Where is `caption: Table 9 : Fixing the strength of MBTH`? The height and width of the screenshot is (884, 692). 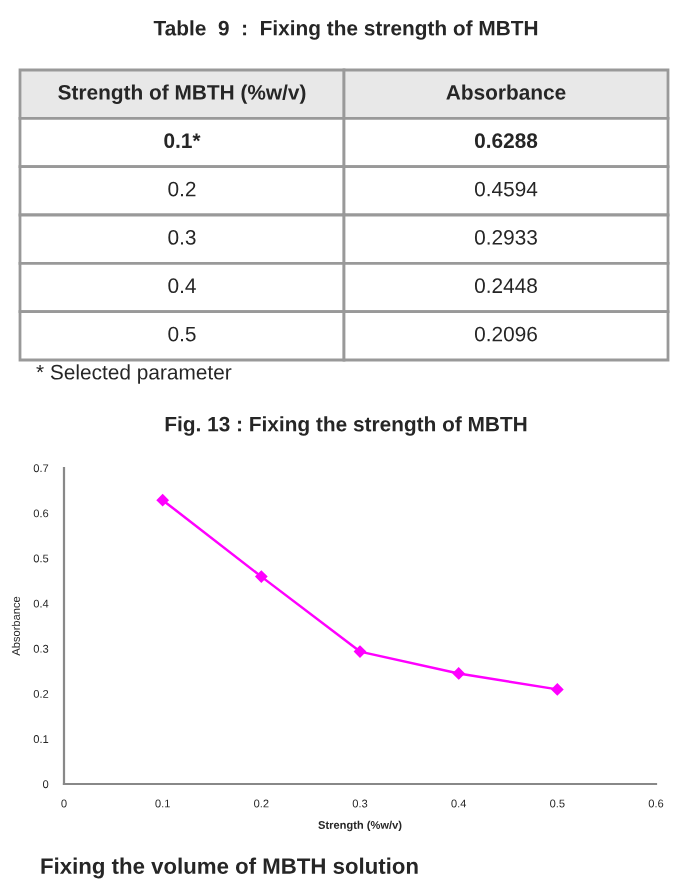
caption: Table 9 : Fixing the strength of MBTH is located at coordinates (345, 30).